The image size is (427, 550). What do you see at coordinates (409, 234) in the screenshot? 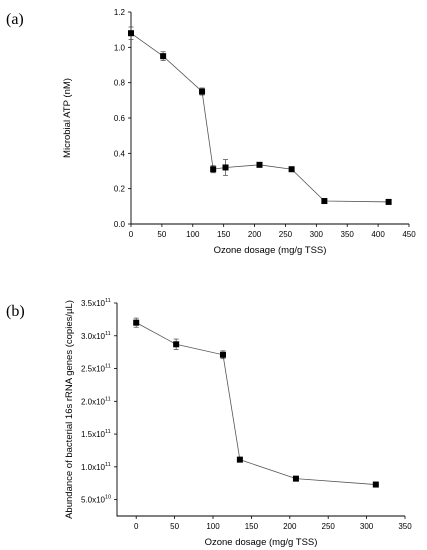
I see `x-tick-label: 450` at bounding box center [409, 234].